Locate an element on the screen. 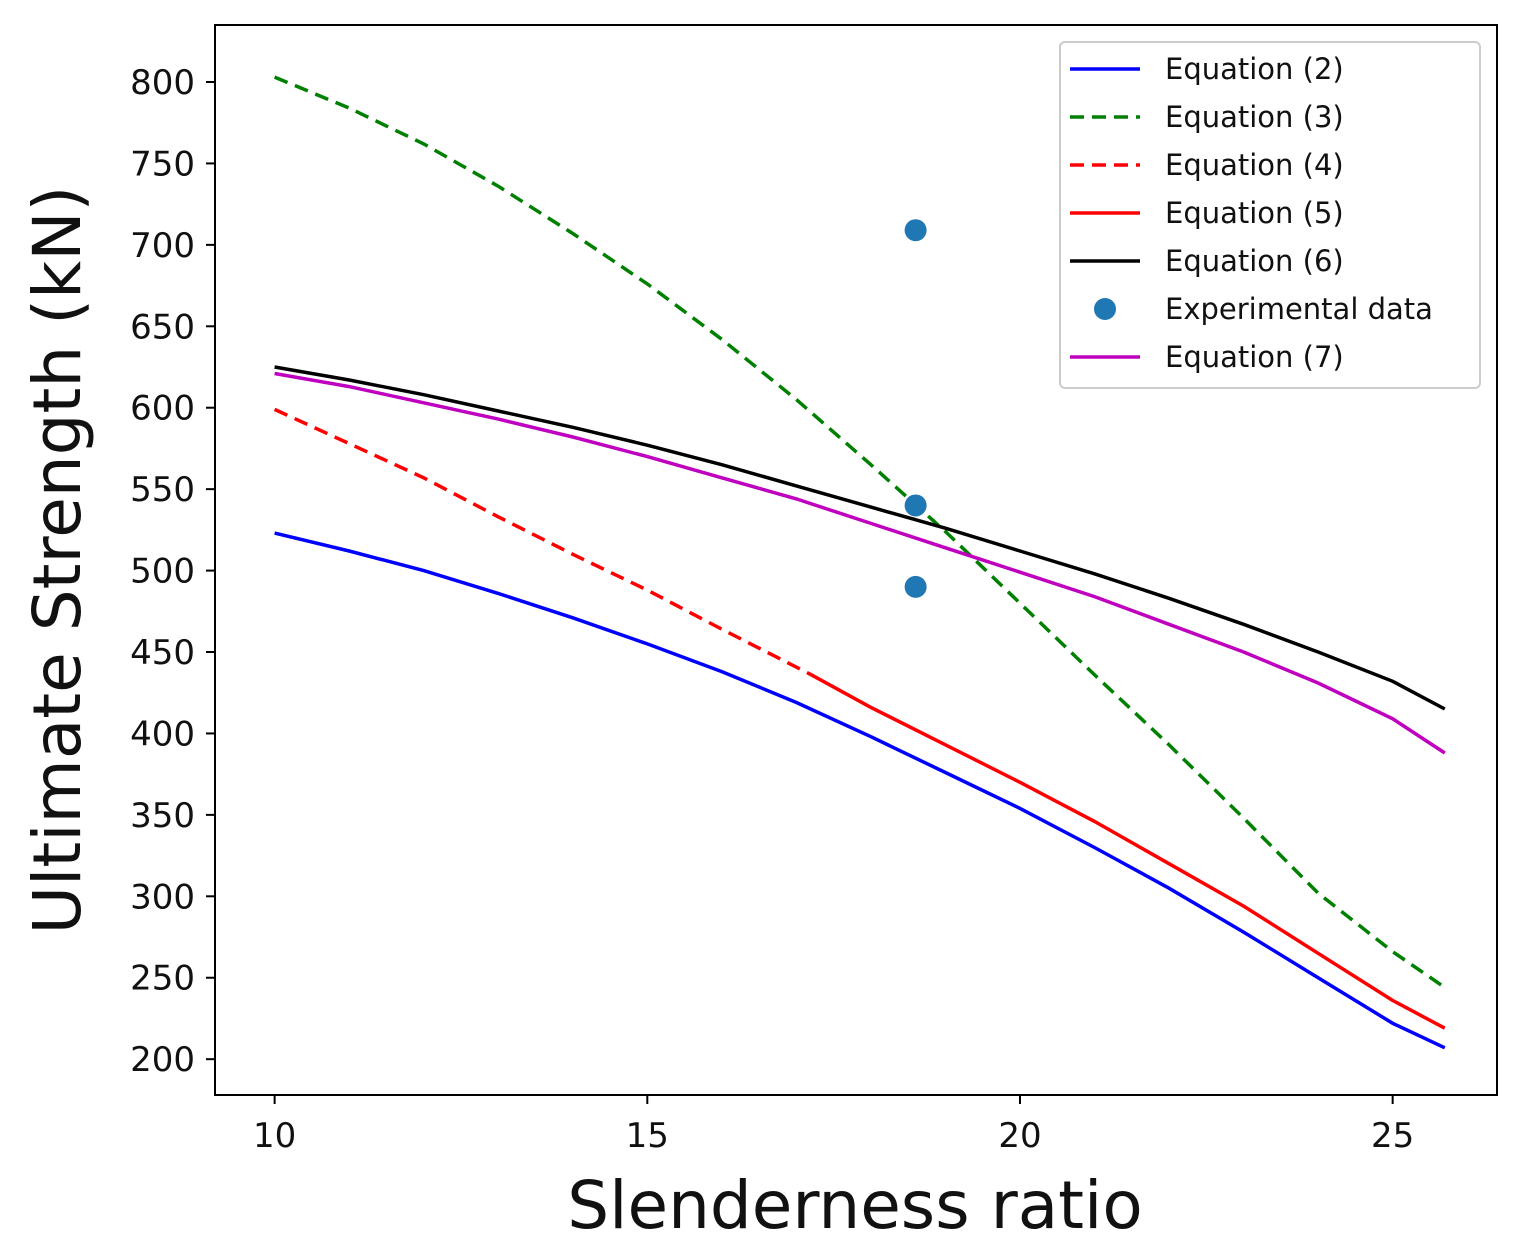  legend-label: Equation (6) is located at coordinates (1254, 261).